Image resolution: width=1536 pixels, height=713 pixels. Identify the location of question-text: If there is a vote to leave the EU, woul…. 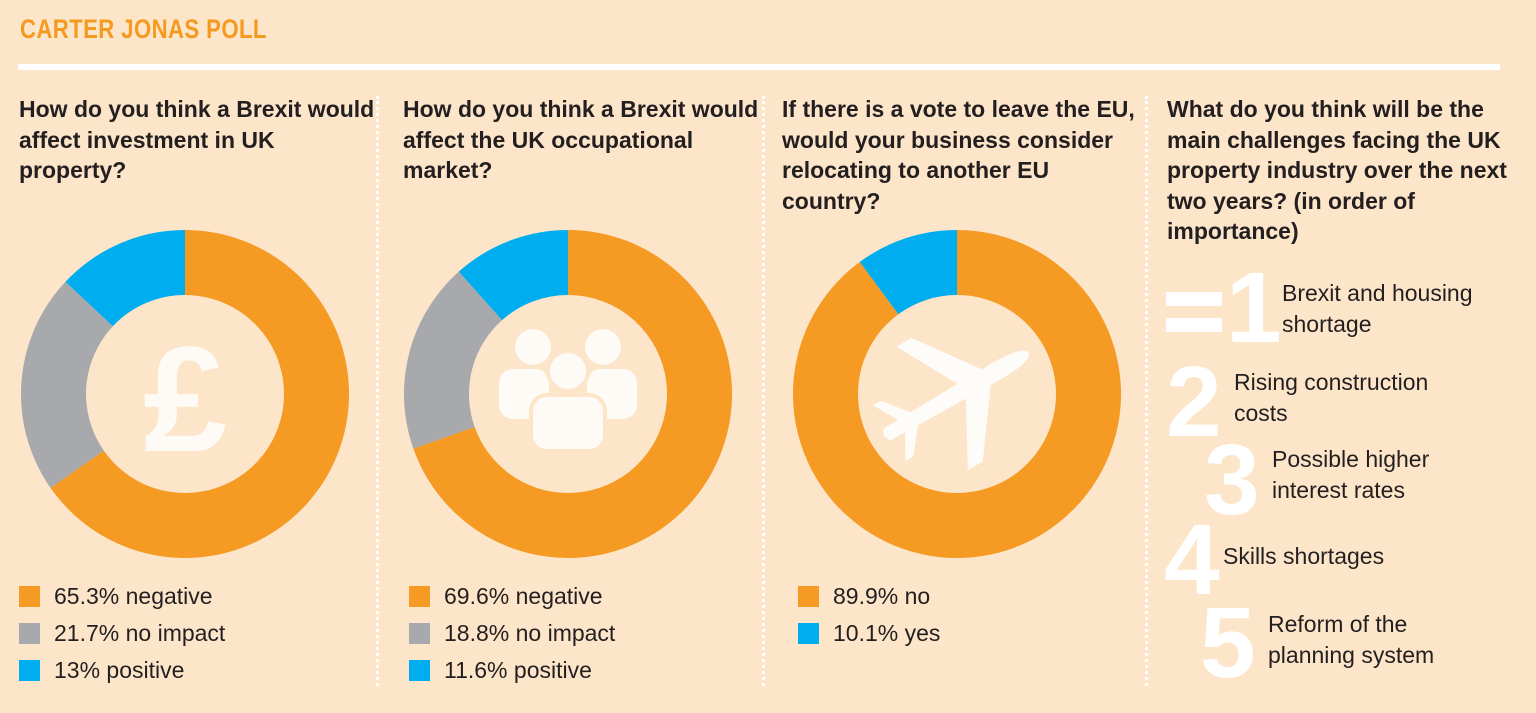
(958, 155).